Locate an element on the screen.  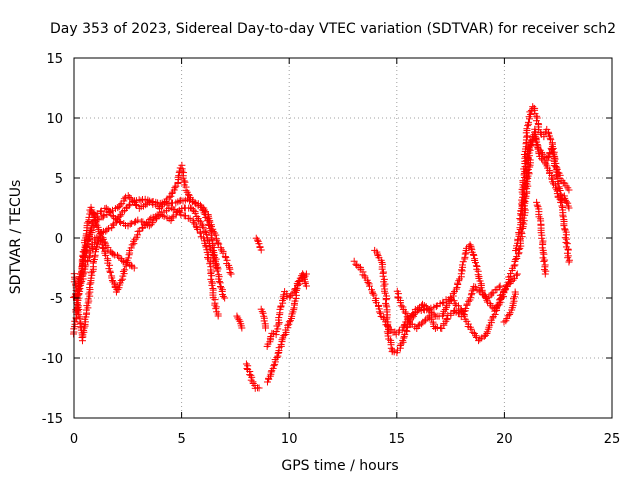
y-tick-label: 5 is located at coordinates (59, 179).